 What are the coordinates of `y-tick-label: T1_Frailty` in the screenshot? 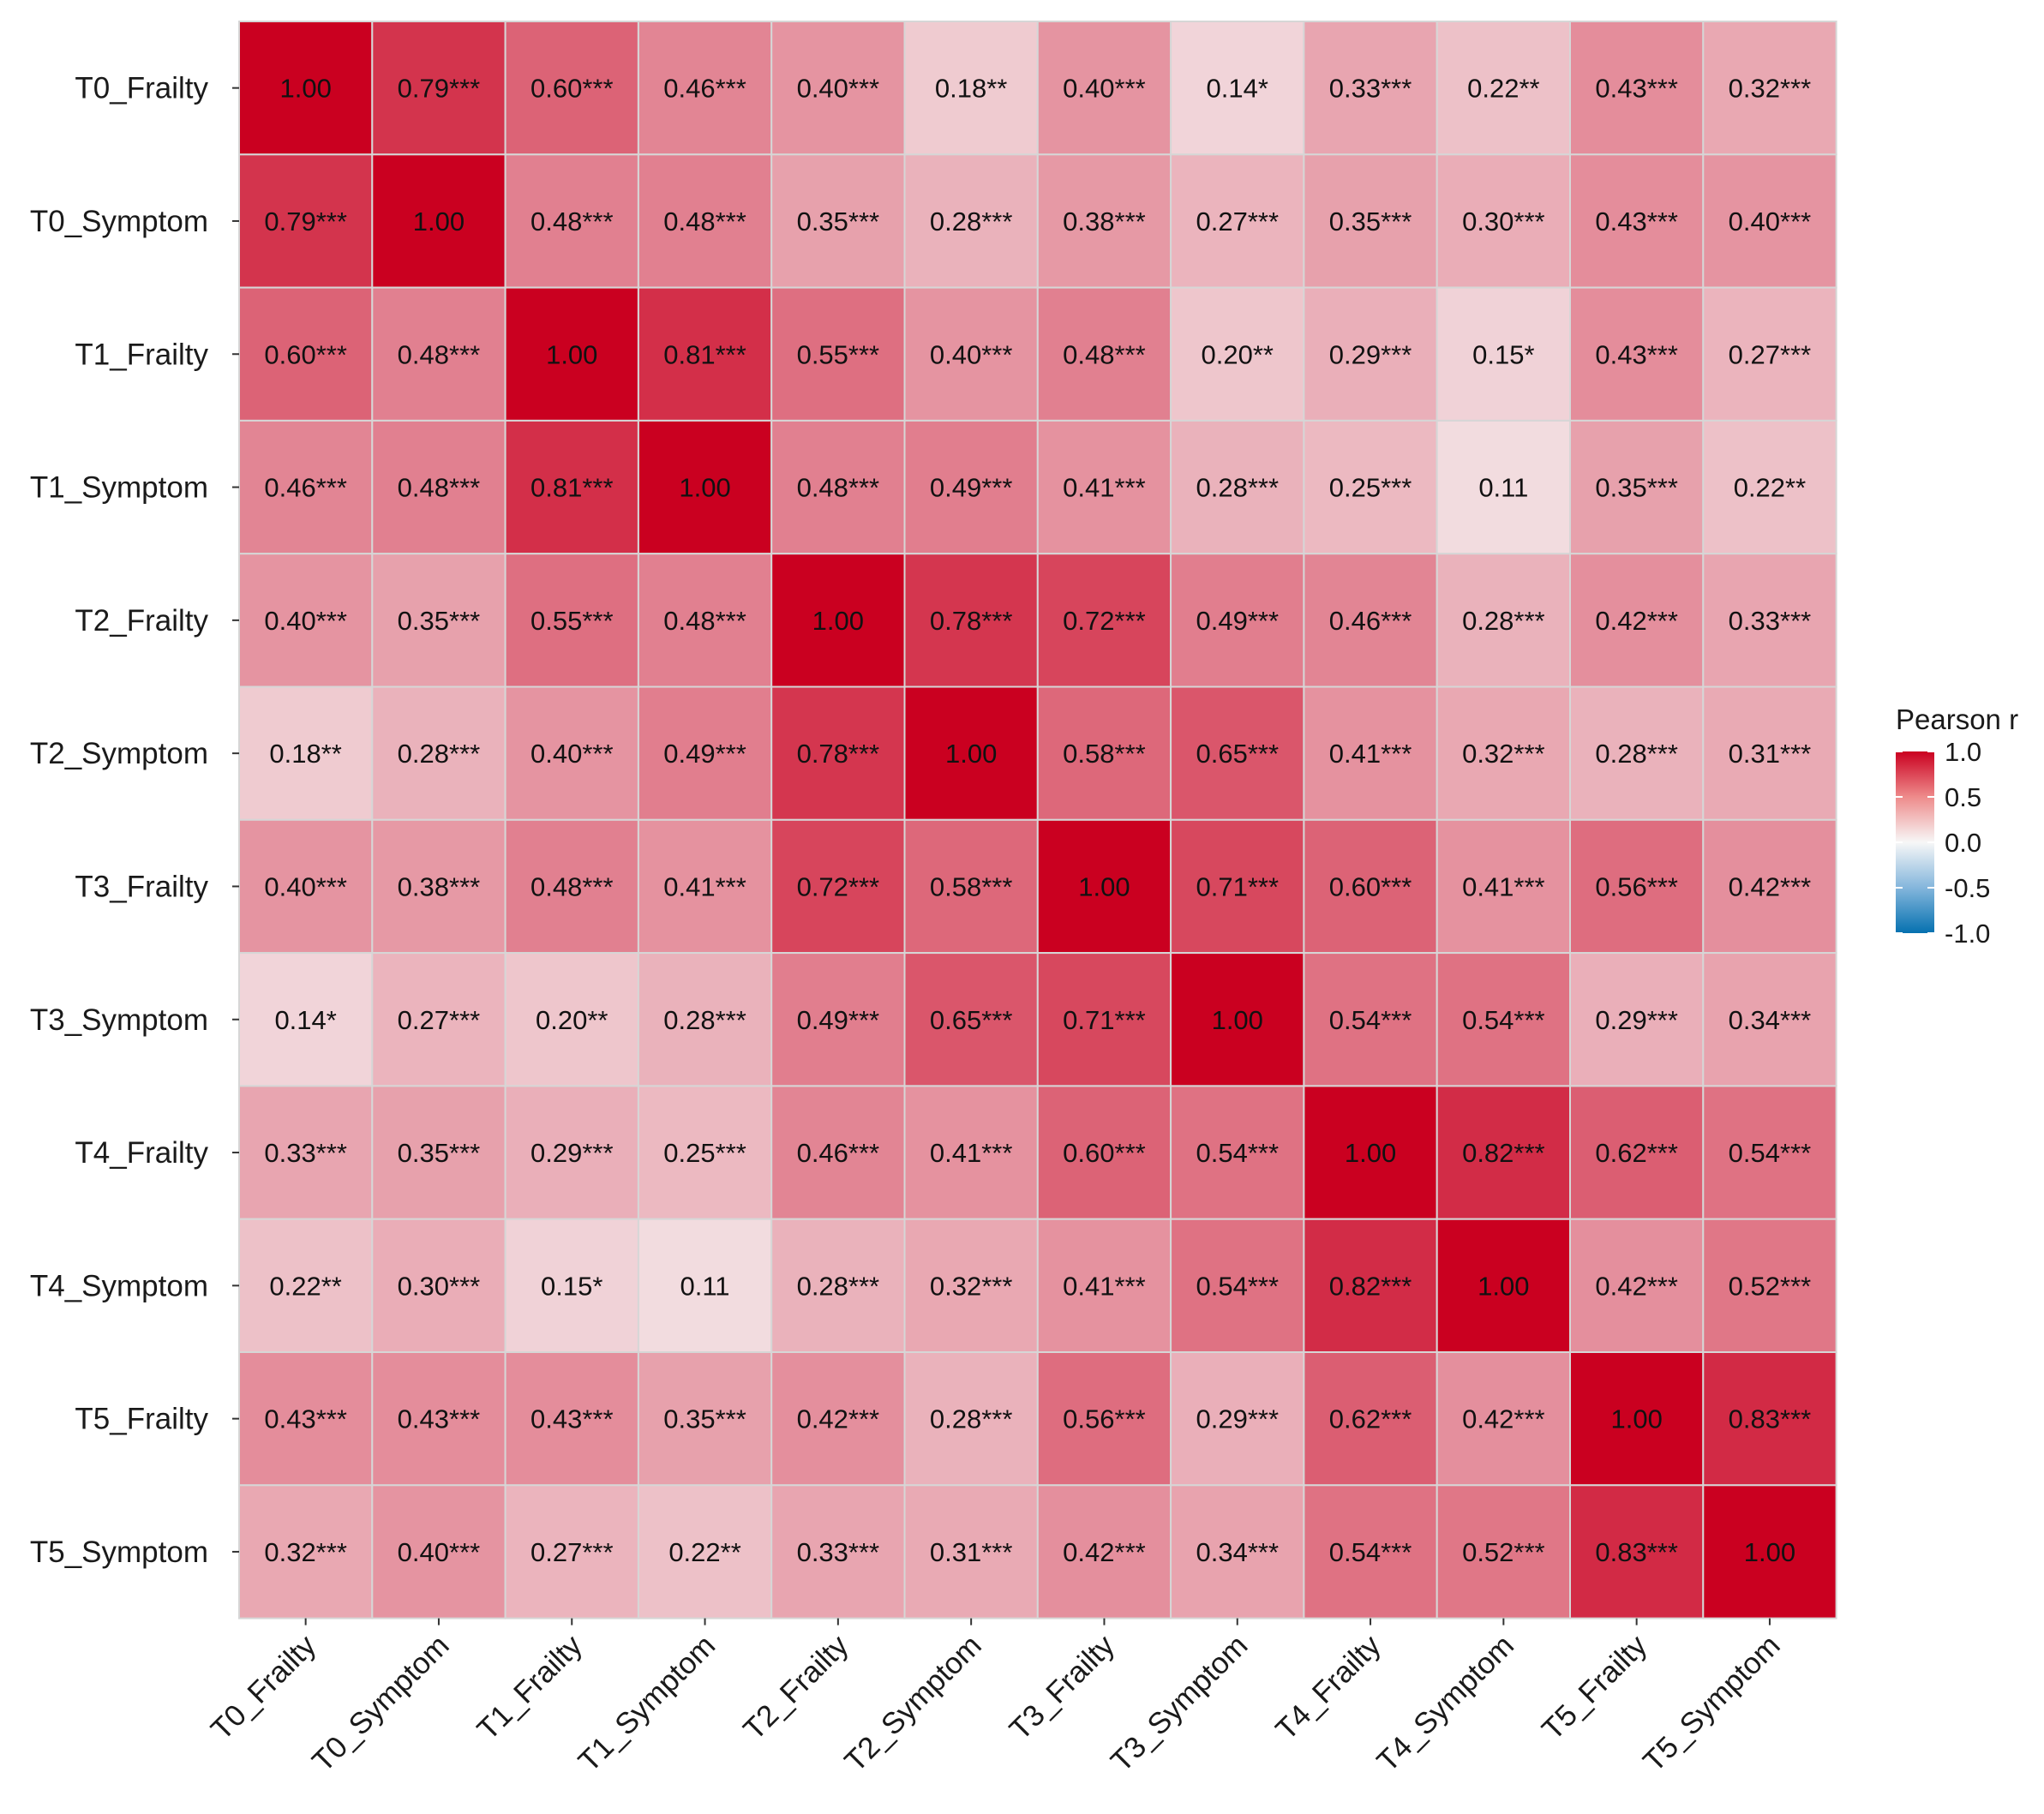 It's located at (141, 354).